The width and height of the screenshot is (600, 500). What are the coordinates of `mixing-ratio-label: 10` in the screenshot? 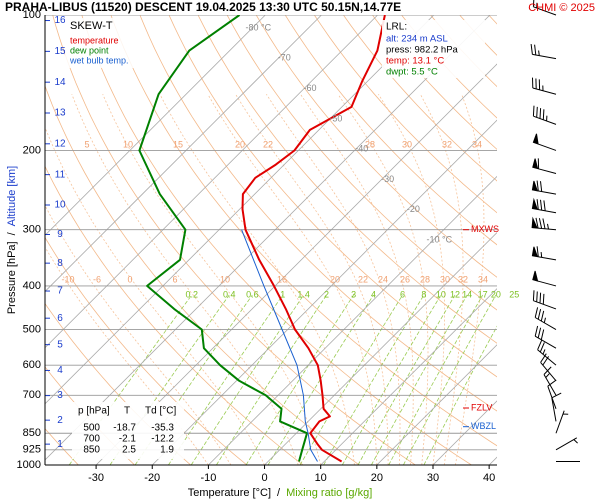 It's located at (441, 294).